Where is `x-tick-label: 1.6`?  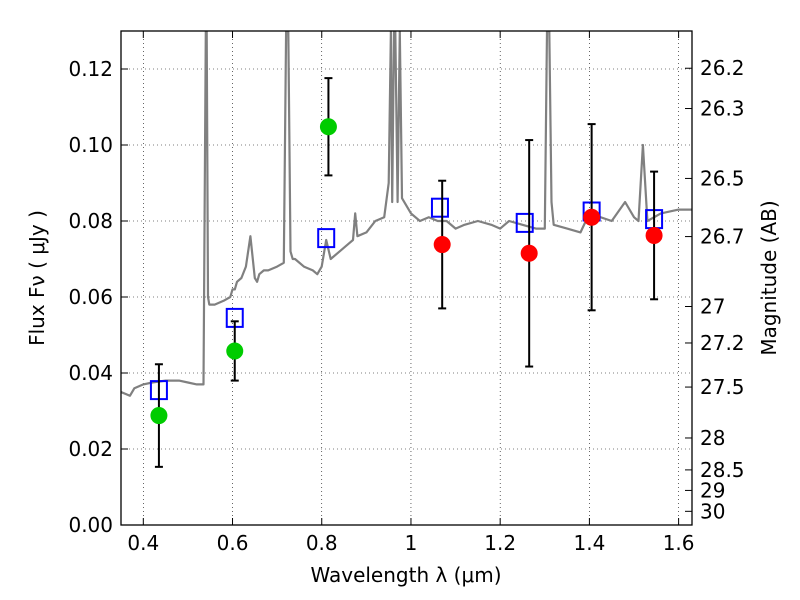
x-tick-label: 1.6 is located at coordinates (679, 543).